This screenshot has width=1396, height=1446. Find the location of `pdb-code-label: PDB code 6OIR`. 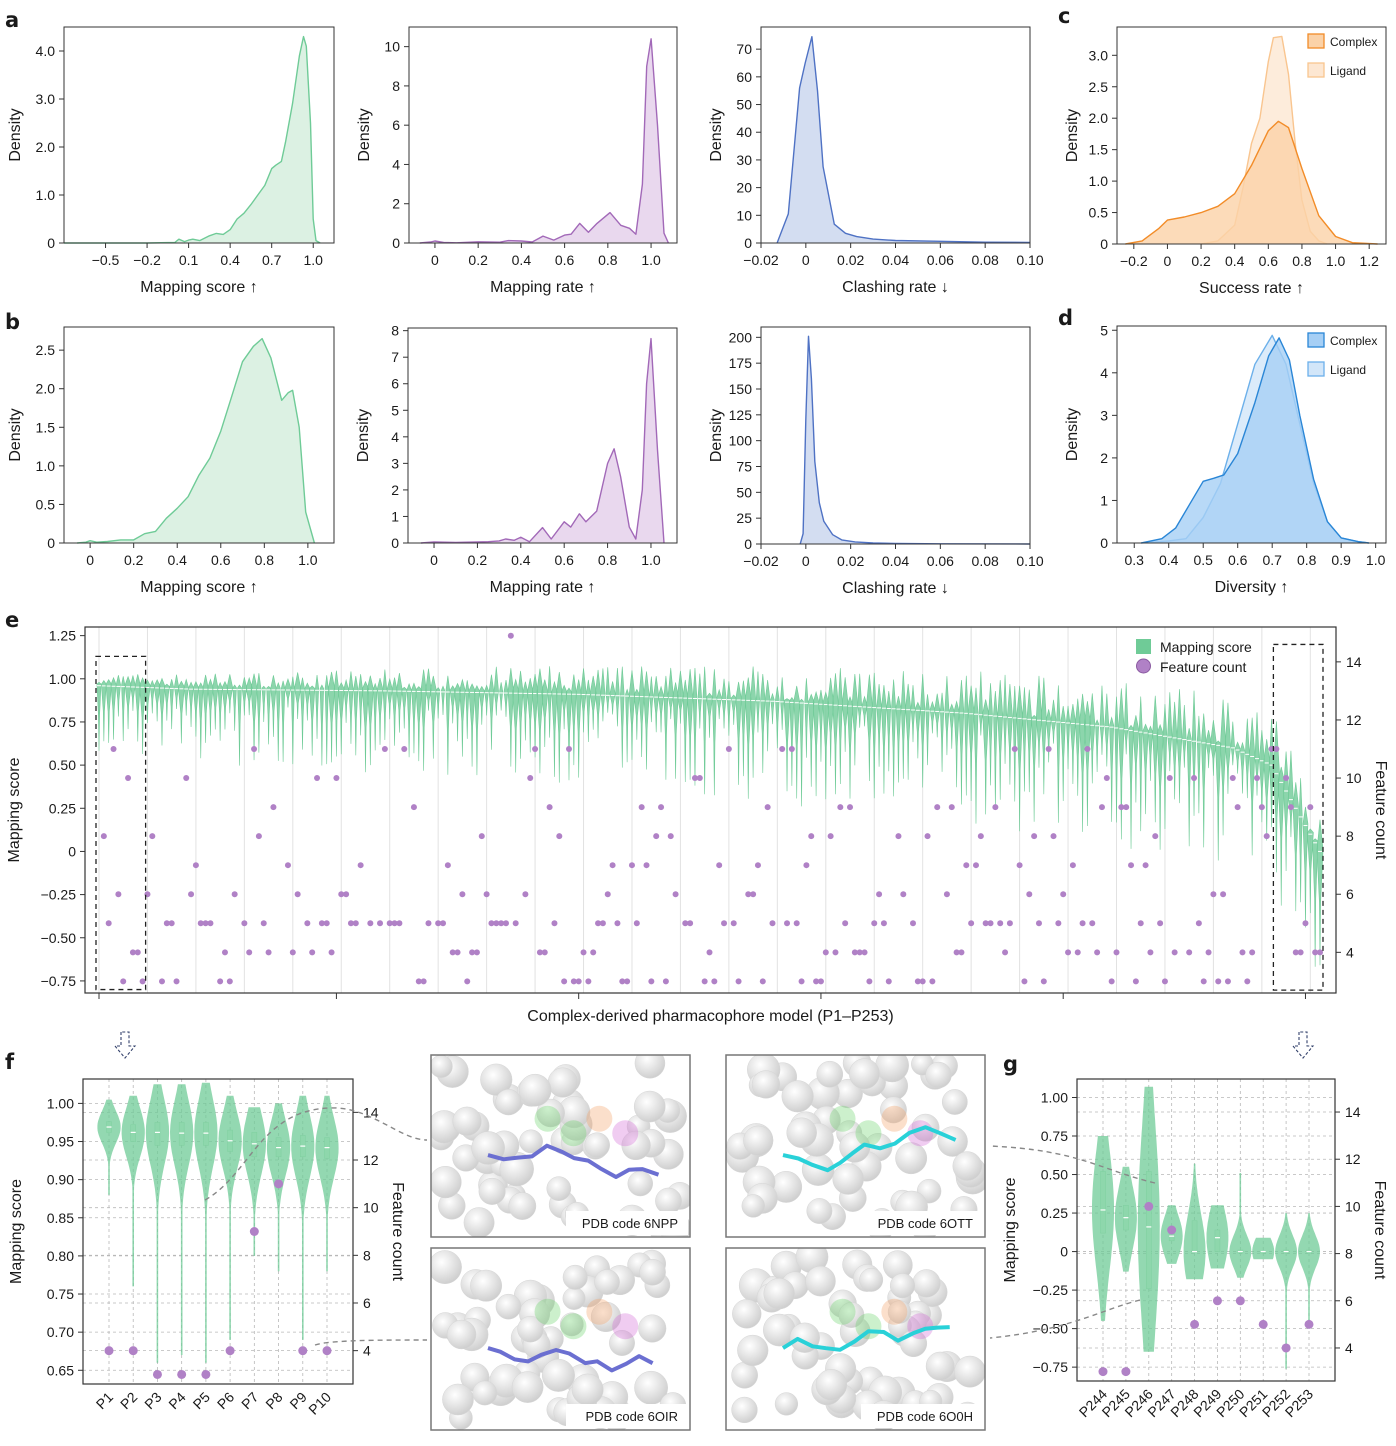

pdb-code-label: PDB code 6OIR is located at coordinates (632, 1416).